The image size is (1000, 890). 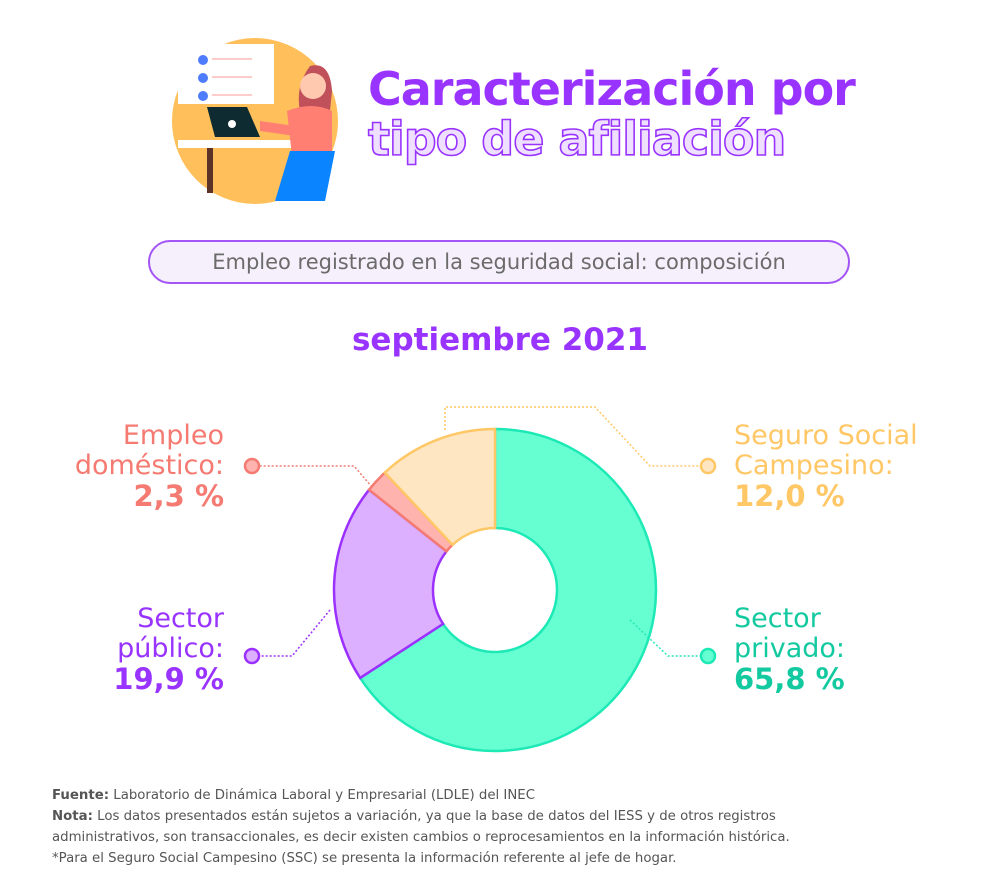 I want to click on leader-line-sector-privado, so click(x=668, y=638).